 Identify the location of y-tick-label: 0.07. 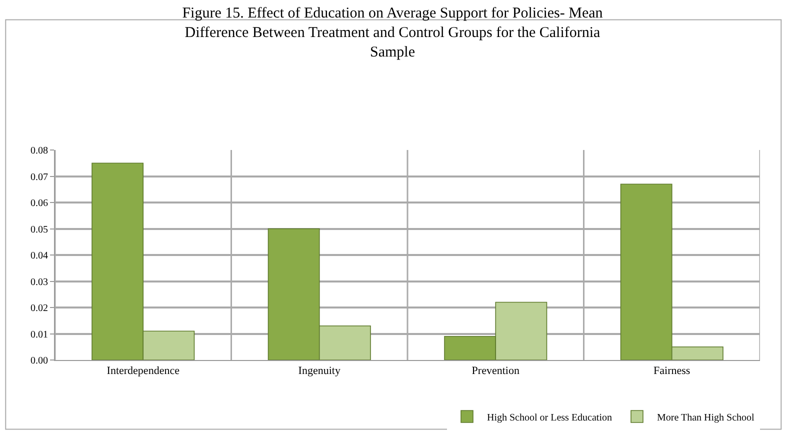
(39, 177).